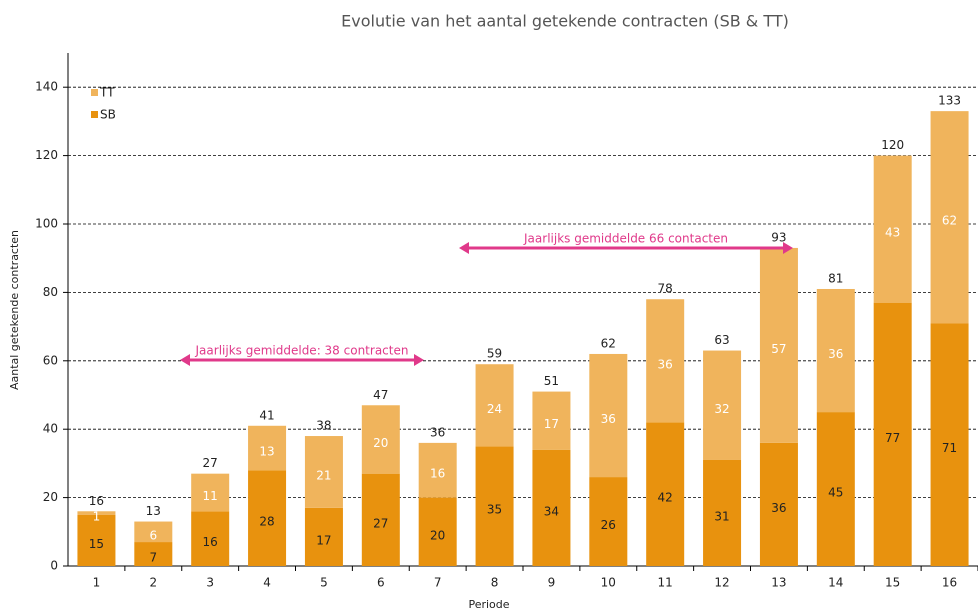  What do you see at coordinates (50, 429) in the screenshot?
I see `y-tick-label: 40` at bounding box center [50, 429].